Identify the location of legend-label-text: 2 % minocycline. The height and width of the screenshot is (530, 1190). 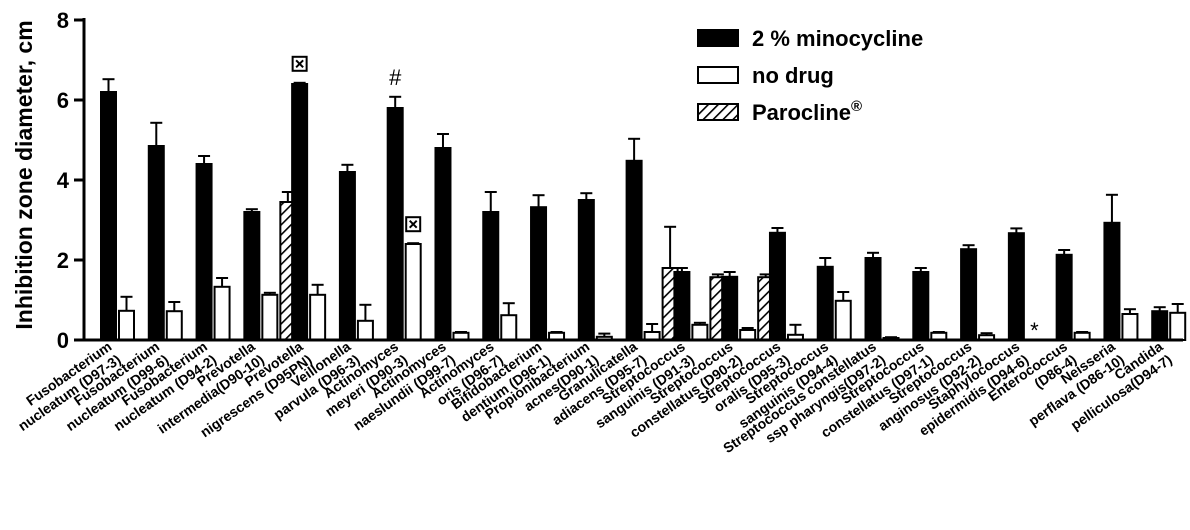
(837, 38).